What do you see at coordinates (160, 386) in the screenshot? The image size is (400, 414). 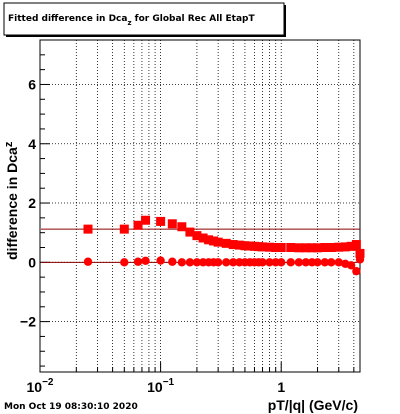 I see `x-tick-label: 10⁻¹` at bounding box center [160, 386].